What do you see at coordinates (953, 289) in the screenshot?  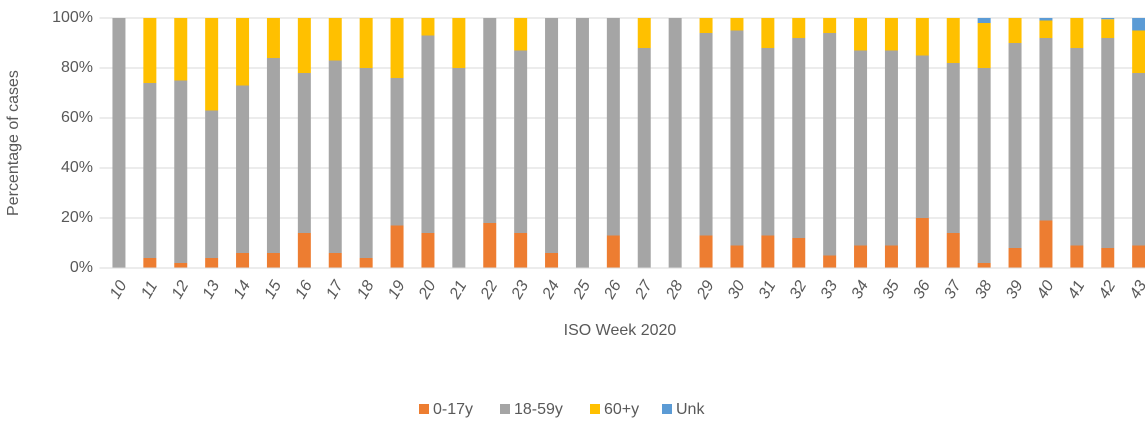 I see `x-tick-label: 37` at bounding box center [953, 289].